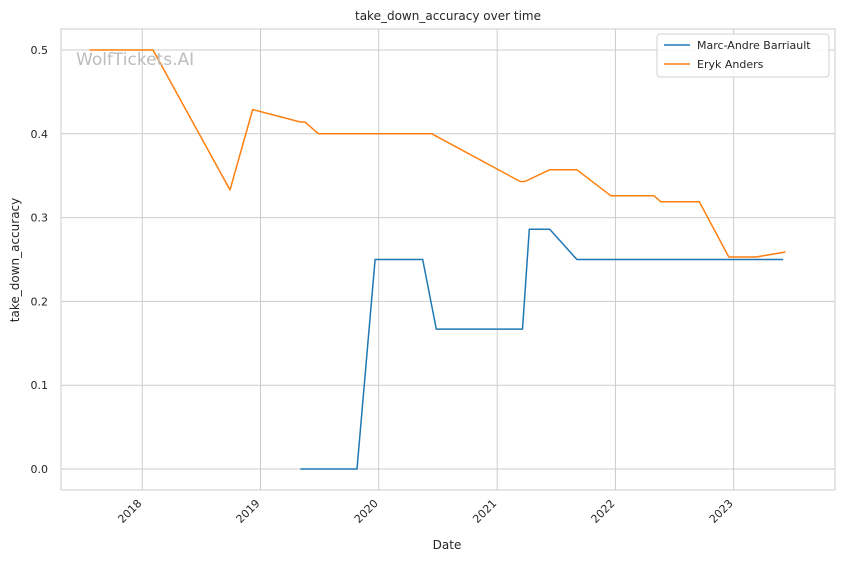  What do you see at coordinates (447, 545) in the screenshot?
I see `x-axis-label: Date` at bounding box center [447, 545].